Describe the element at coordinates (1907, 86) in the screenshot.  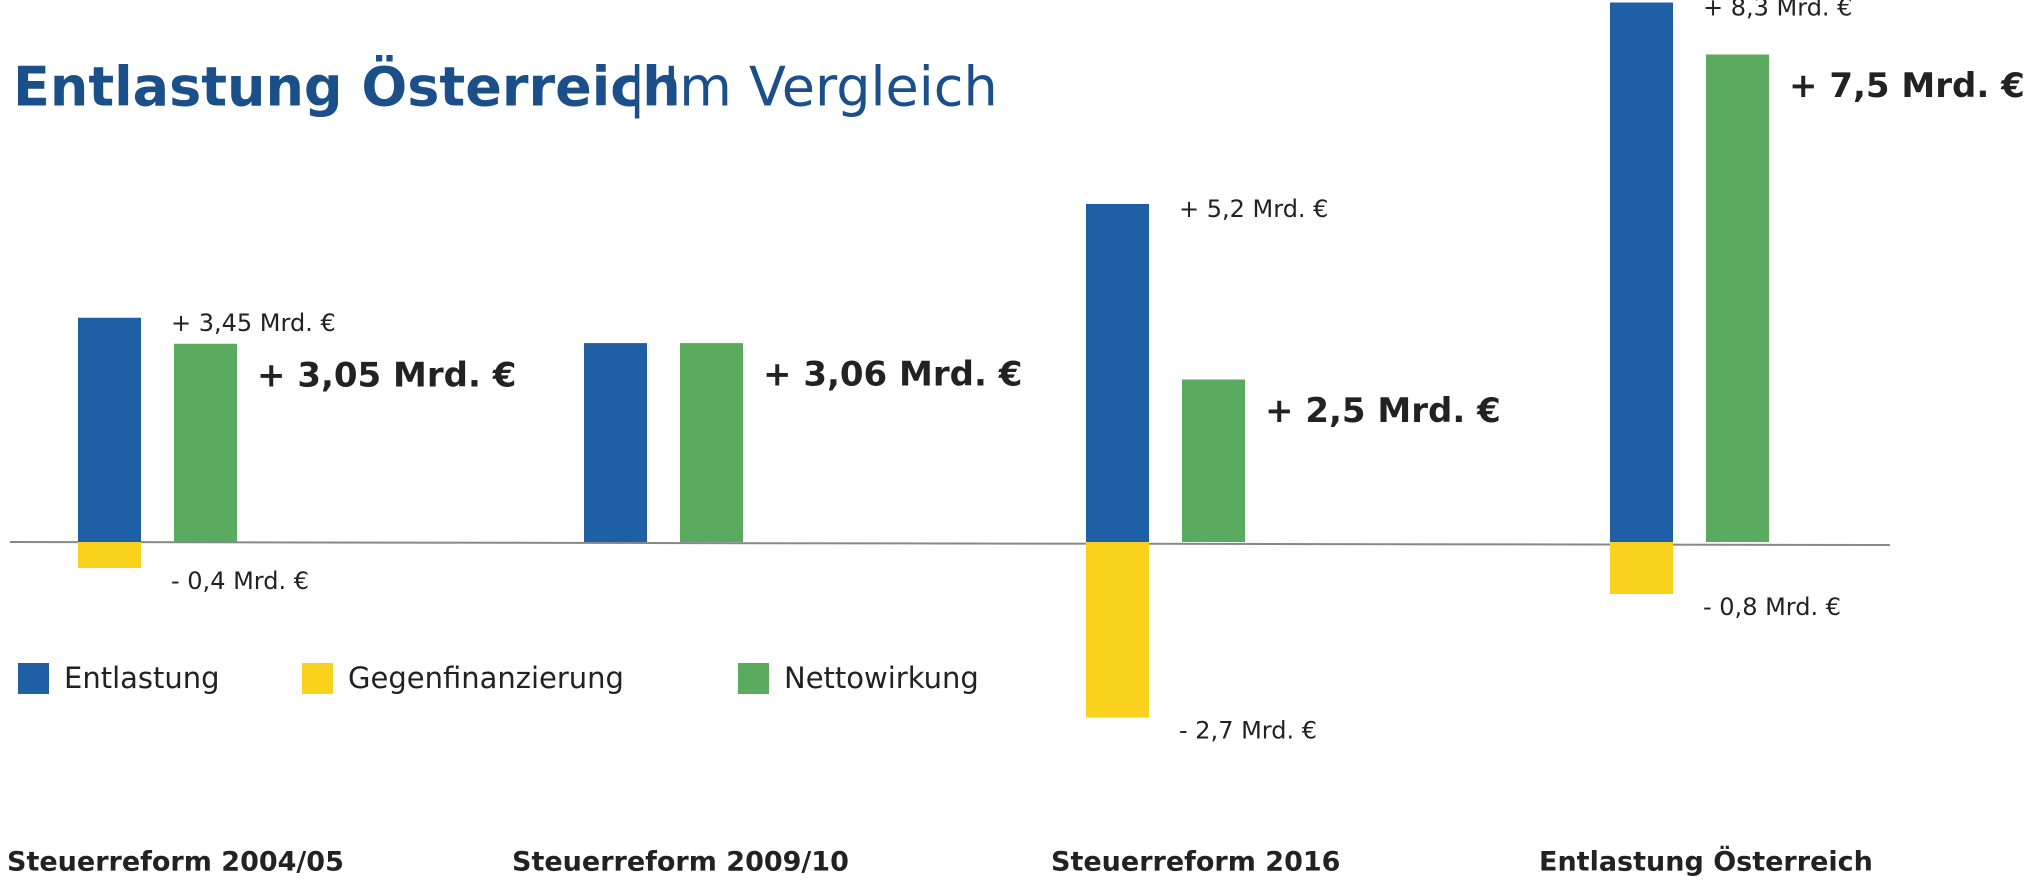
I see `value-label: + 7,5 Mrd. €` at that location.